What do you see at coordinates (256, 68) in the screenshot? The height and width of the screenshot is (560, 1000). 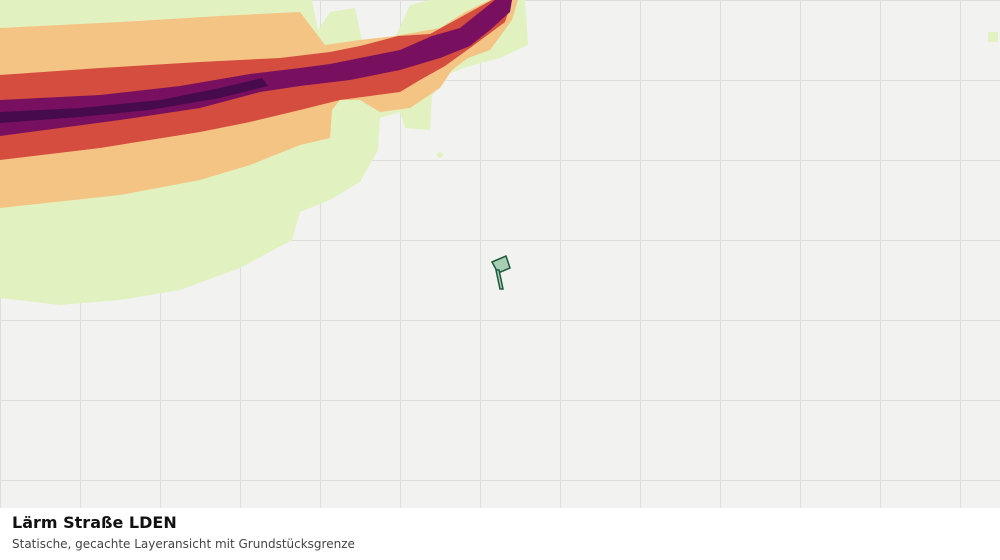 I see `noise-zone-very-high` at bounding box center [256, 68].